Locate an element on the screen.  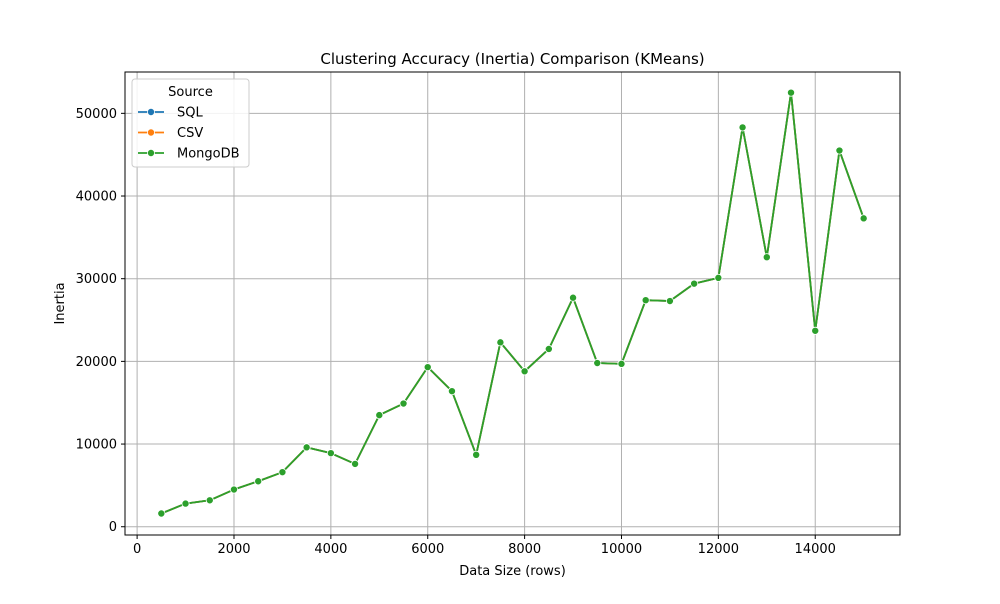
legend-label-mongodb: MongoDB is located at coordinates (208, 154).